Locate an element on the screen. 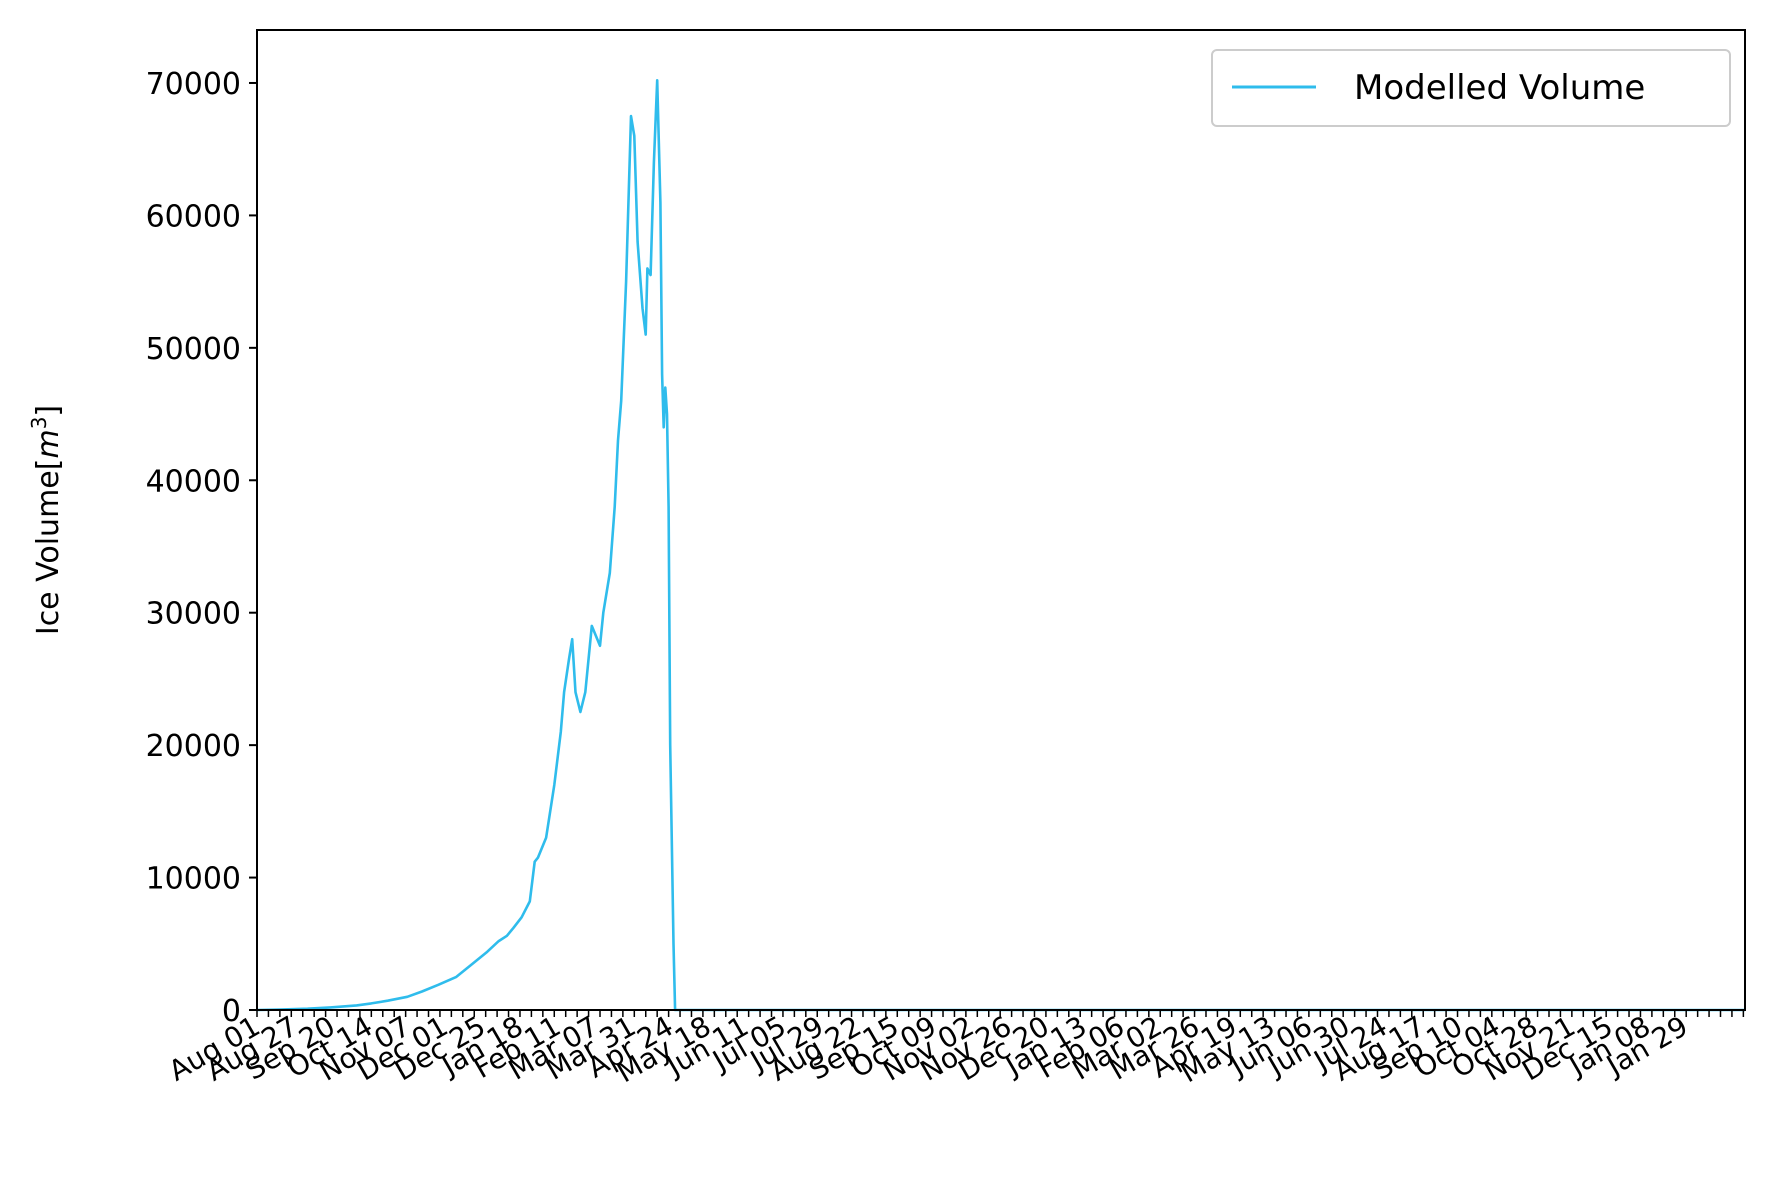  y-axis-label-close: ] is located at coordinates (48, 411).